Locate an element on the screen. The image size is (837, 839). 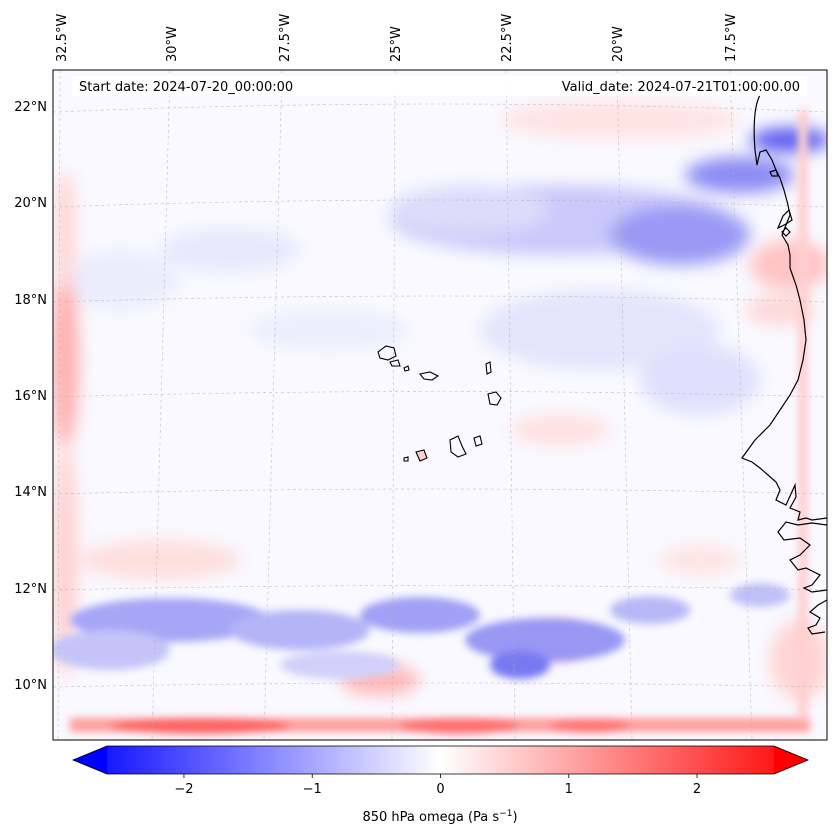
info-box is located at coordinates (439, 86).